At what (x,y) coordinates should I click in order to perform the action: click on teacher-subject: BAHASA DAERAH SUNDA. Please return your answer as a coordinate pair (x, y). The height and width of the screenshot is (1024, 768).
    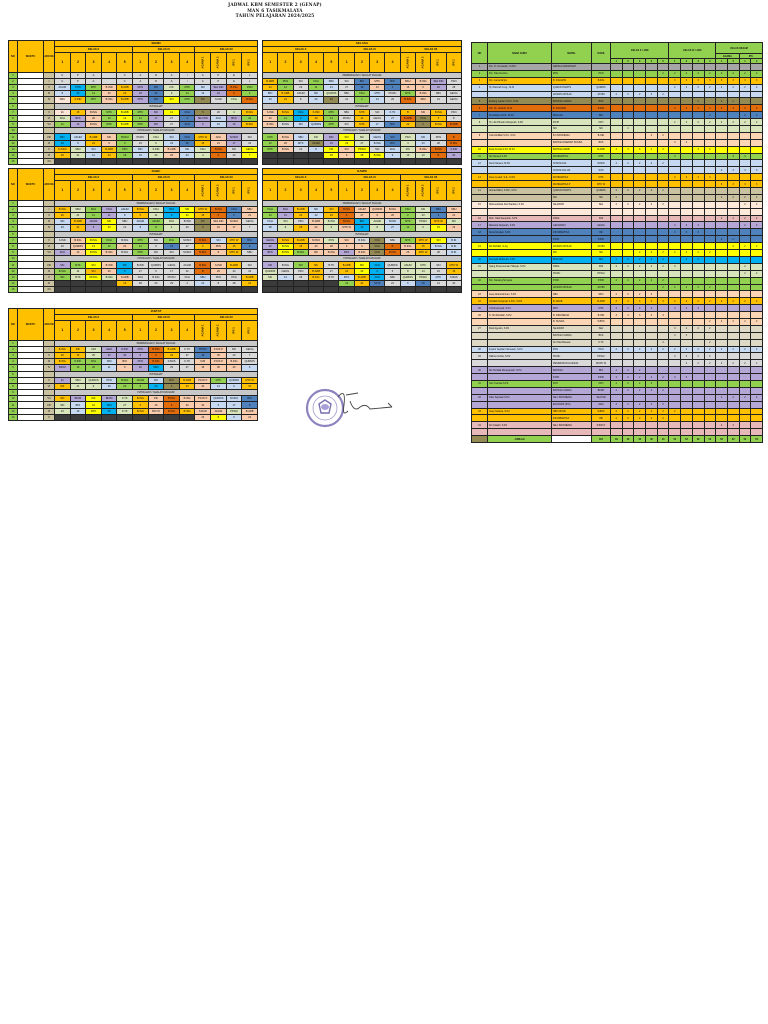
    Looking at the image, I should click on (571, 142).